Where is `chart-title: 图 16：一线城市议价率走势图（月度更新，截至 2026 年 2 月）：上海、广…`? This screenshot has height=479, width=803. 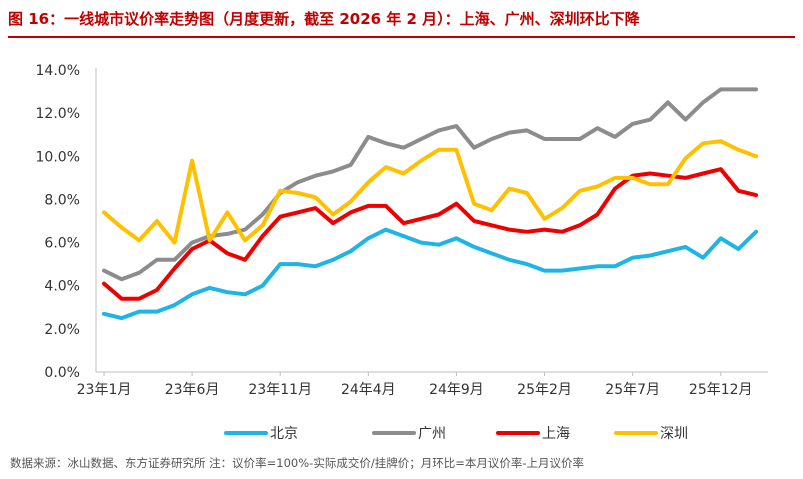 chart-title: 图 16：一线城市议价率走势图（月度更新，截至 2026 年 2 月）：上海、广… is located at coordinates (324, 19).